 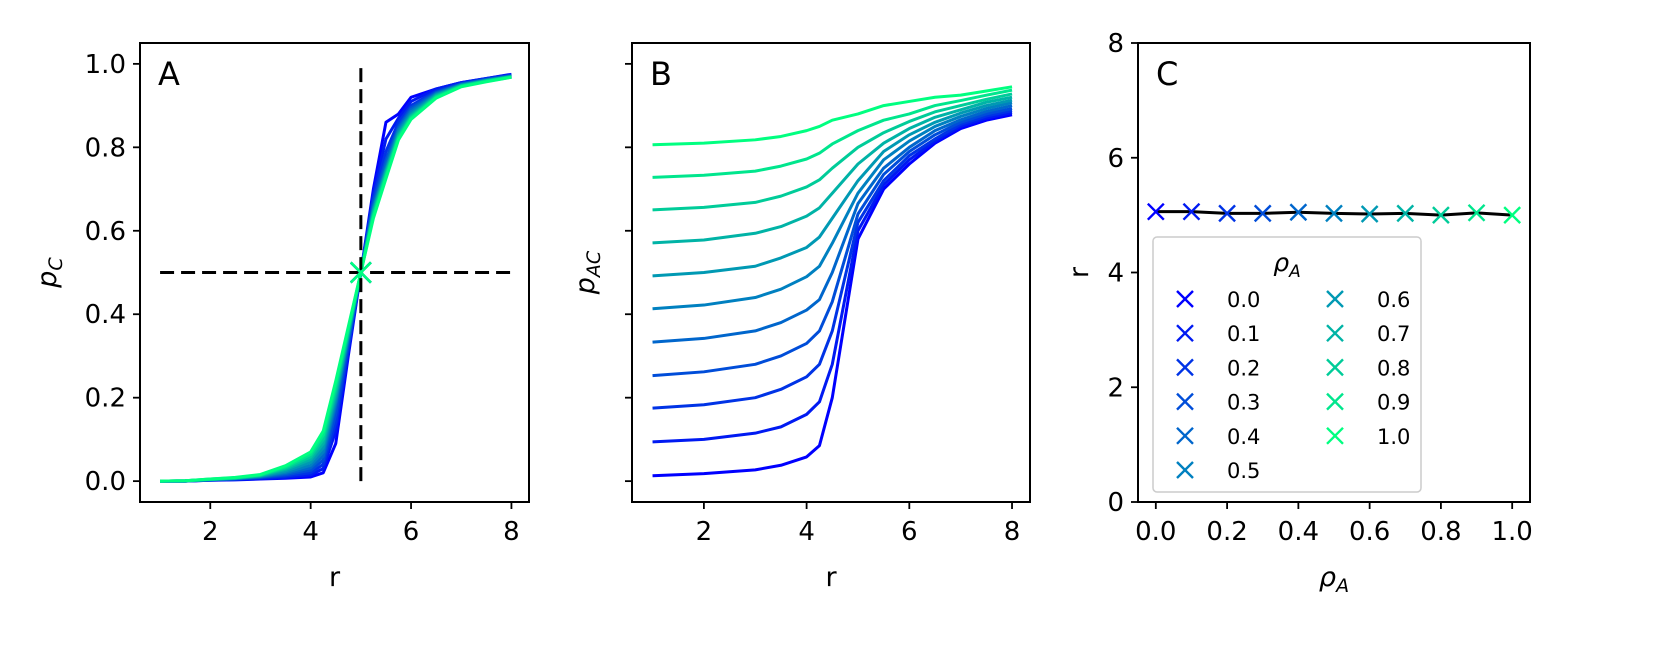 I want to click on panel-a-ylabel-main: p, so click(x=47, y=280).